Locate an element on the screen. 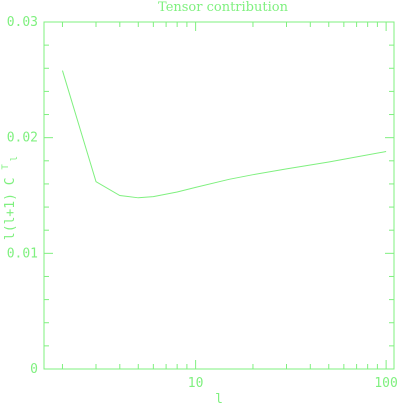 The image size is (415, 415). y-tick-label: 0.01 is located at coordinates (22, 253).